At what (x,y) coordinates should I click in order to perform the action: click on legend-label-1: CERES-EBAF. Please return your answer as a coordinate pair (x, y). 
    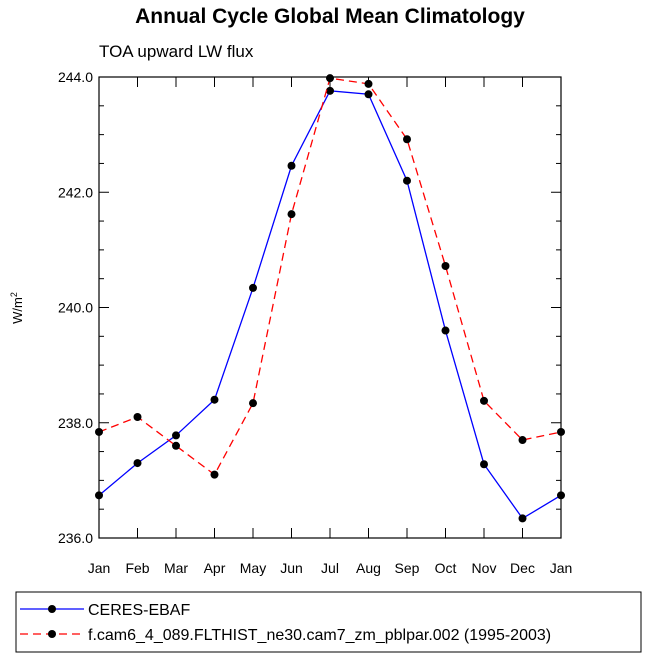
    Looking at the image, I should click on (139, 610).